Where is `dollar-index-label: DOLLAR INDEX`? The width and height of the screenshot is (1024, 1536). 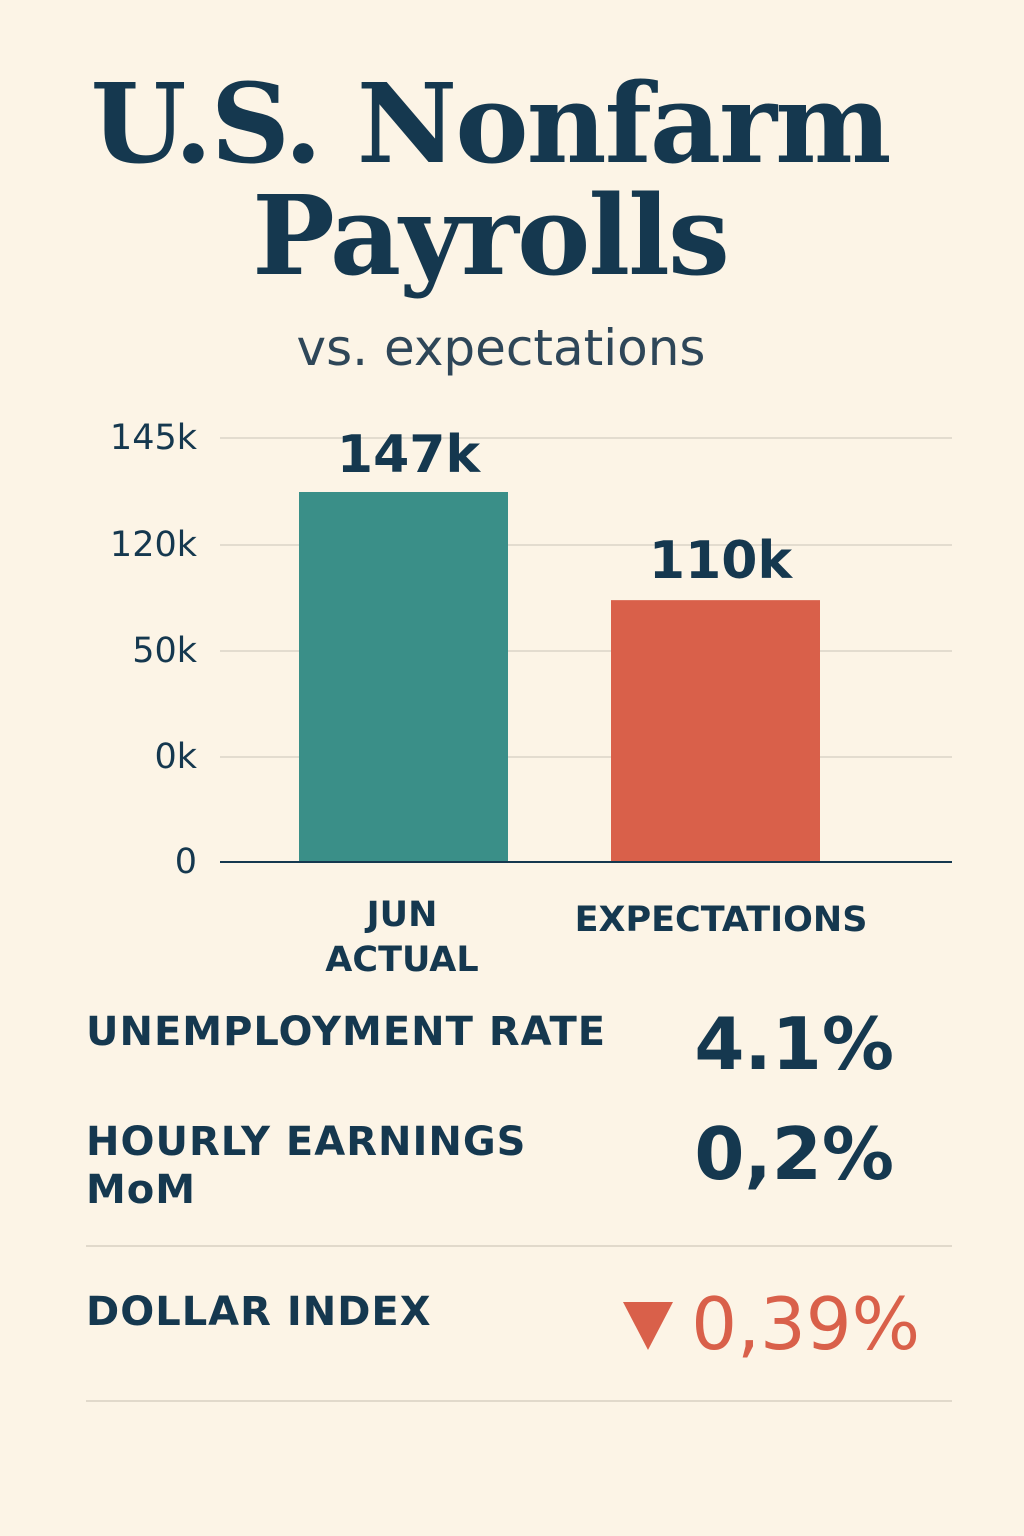
dollar-index-label: DOLLAR INDEX is located at coordinates (259, 1312).